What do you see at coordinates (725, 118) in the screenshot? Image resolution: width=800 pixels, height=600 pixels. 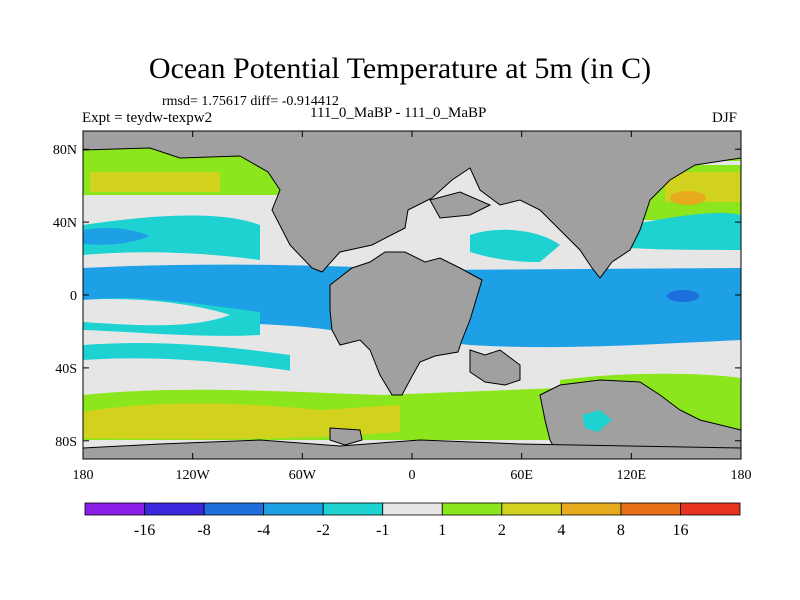 I see `season-label: DJF` at bounding box center [725, 118].